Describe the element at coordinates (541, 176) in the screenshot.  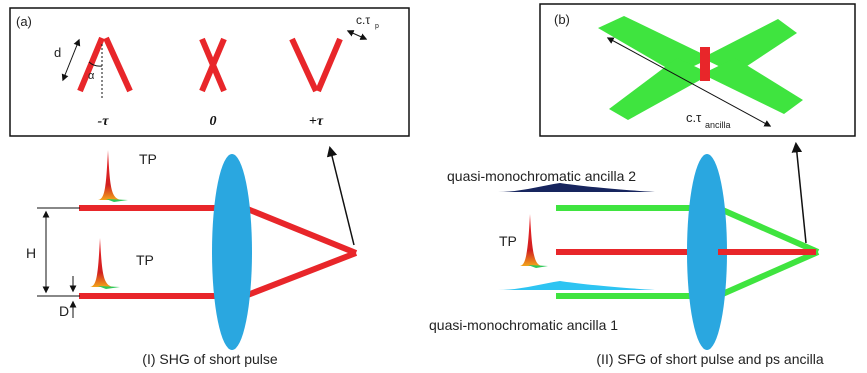
I see `ancilla-2-label: quasi-monochromatic ancilla 2` at that location.